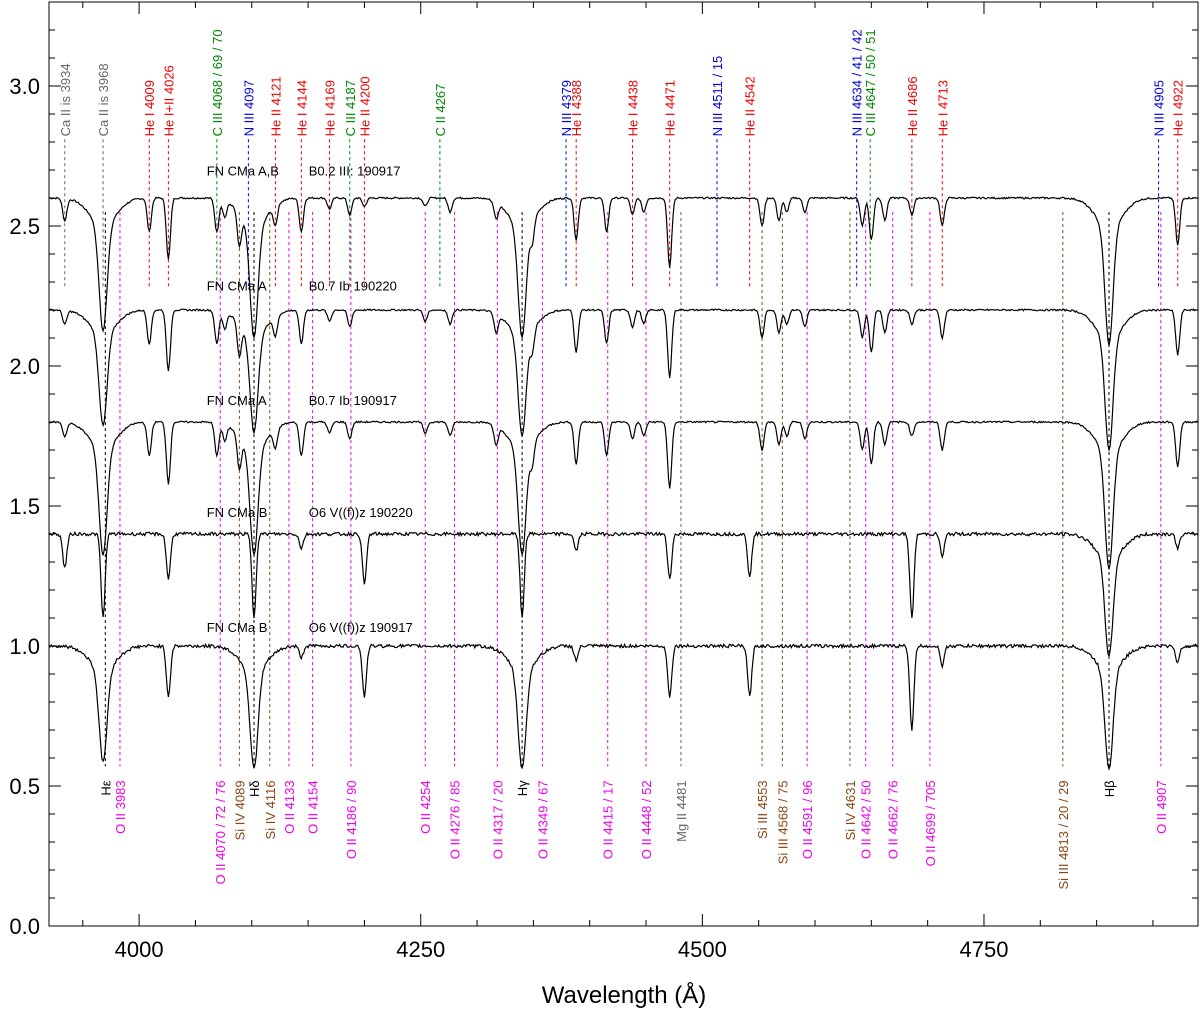 The width and height of the screenshot is (1200, 1012). I want to click on series-sptype-label: B0.7 Ib 190917, so click(353, 400).